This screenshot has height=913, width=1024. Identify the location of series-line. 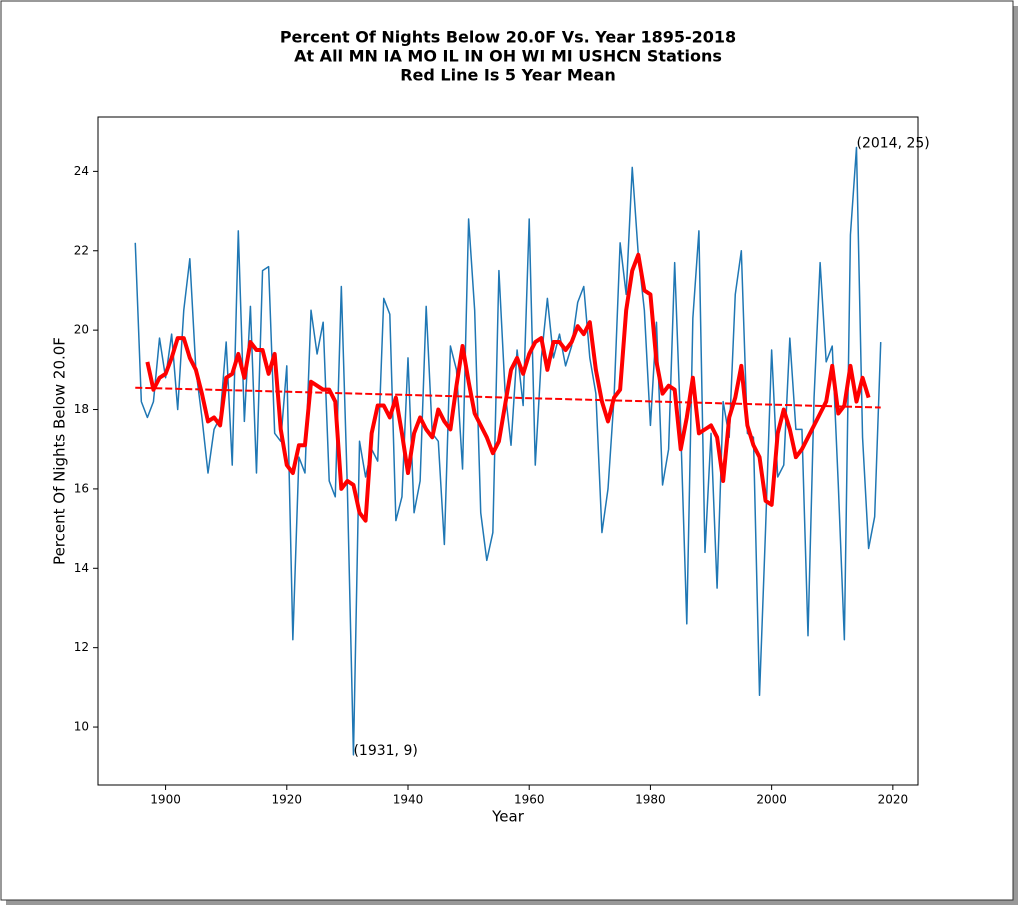
(508, 397).